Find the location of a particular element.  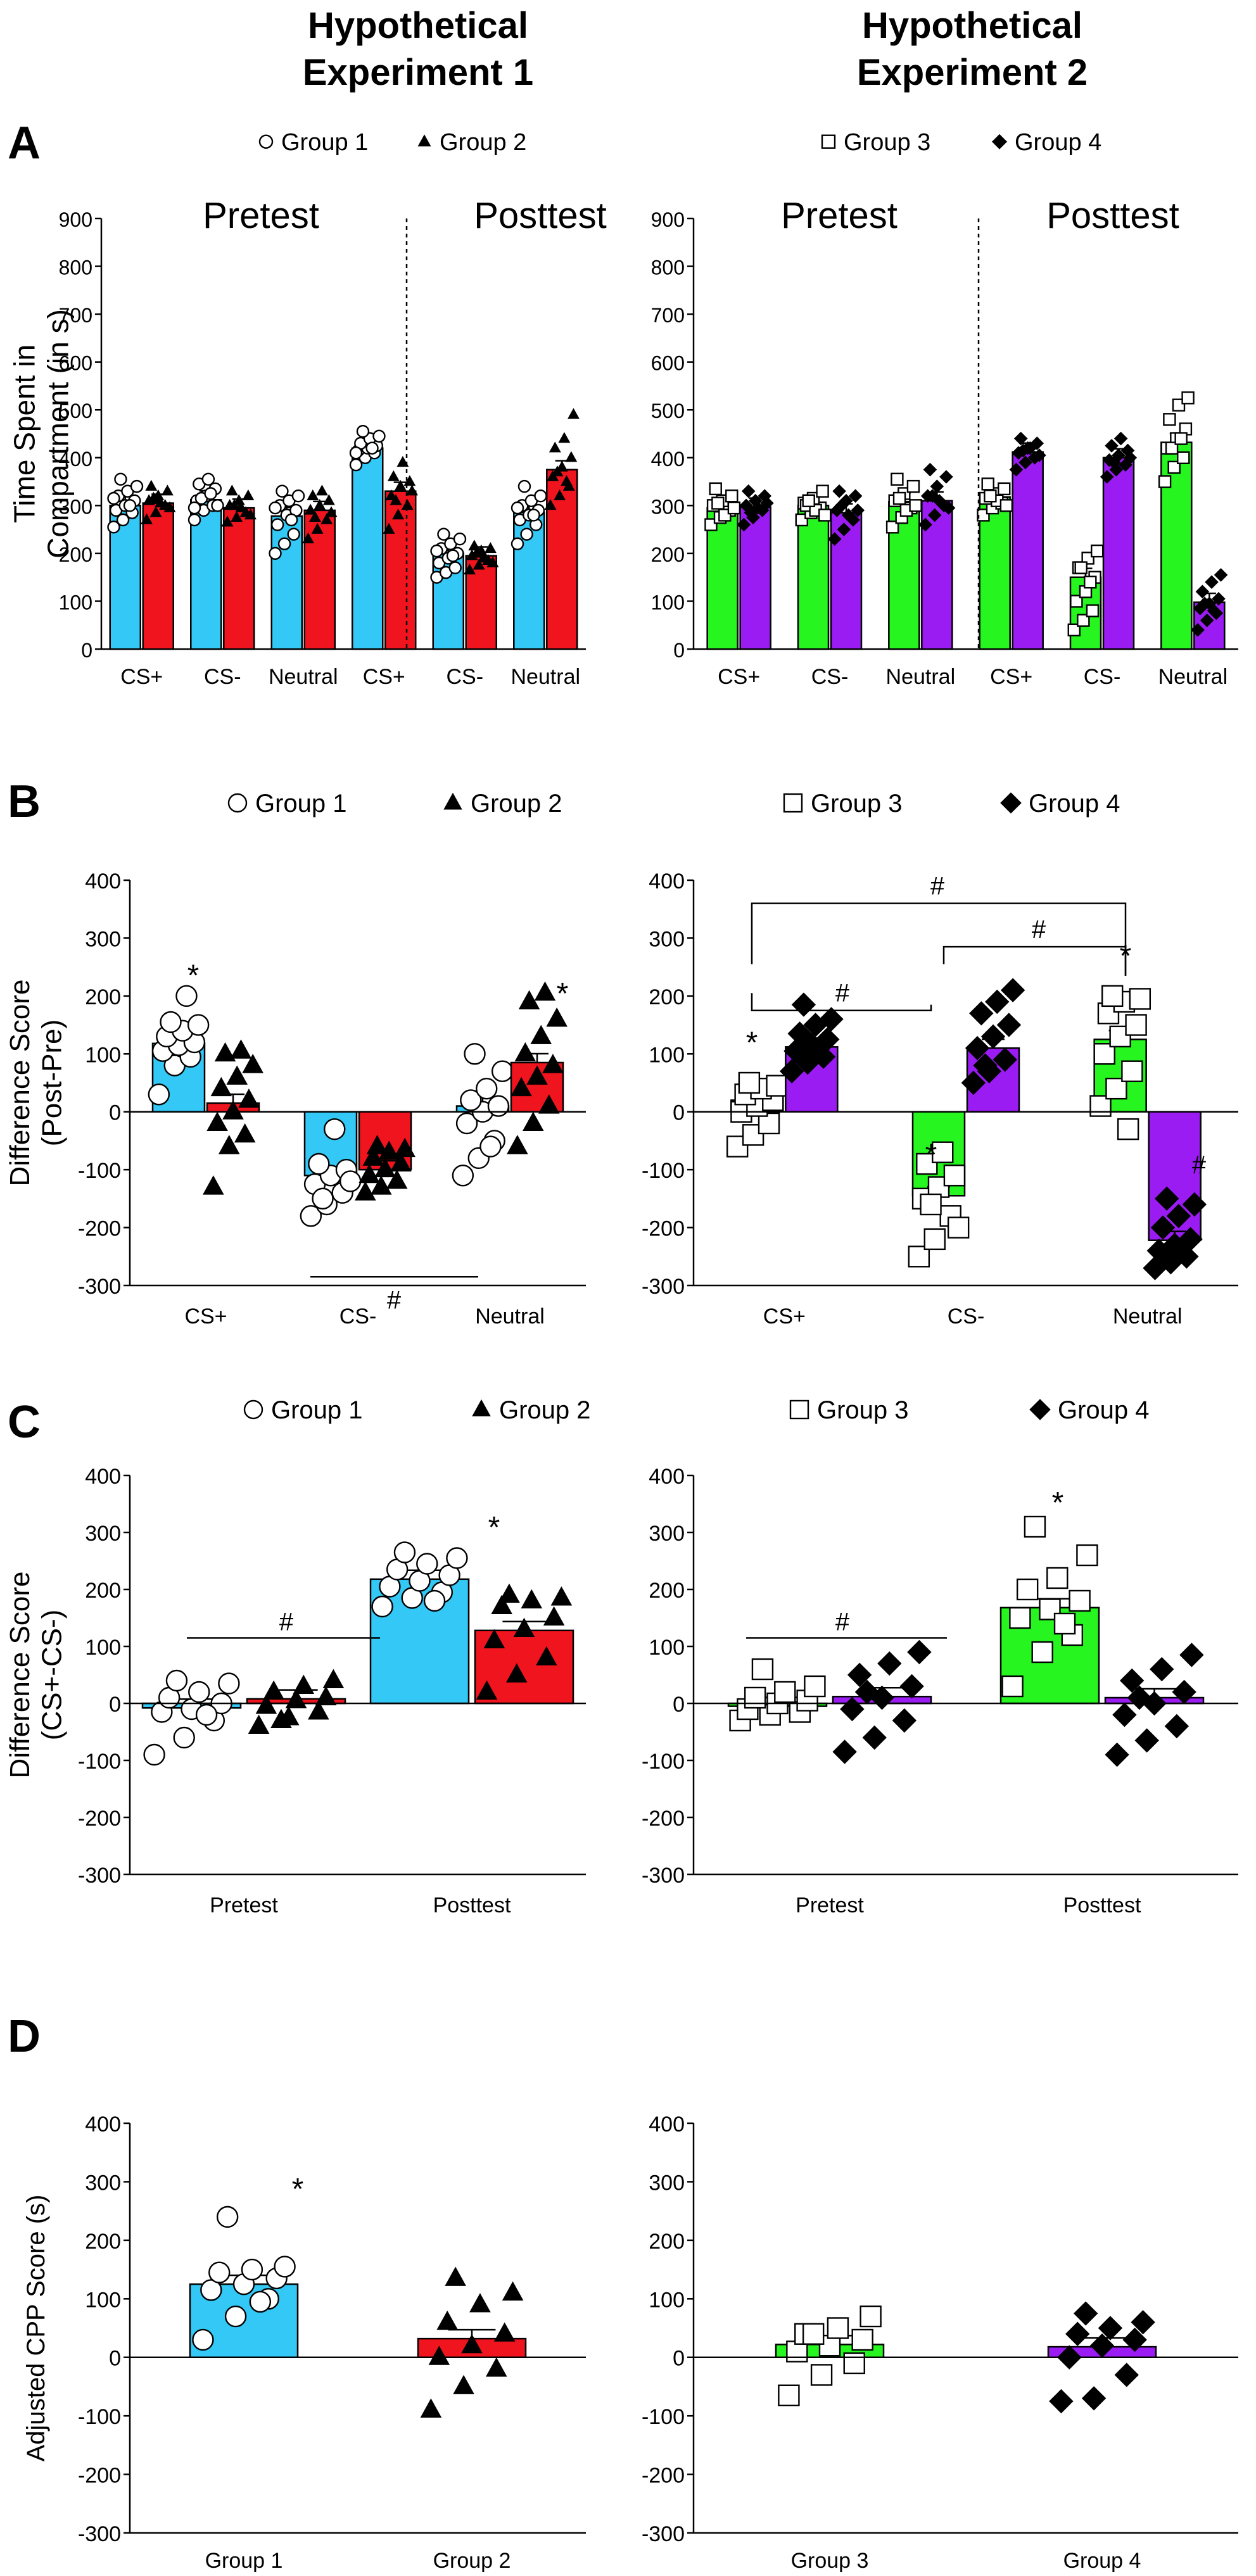

x-category-label: CS- is located at coordinates (222, 677).